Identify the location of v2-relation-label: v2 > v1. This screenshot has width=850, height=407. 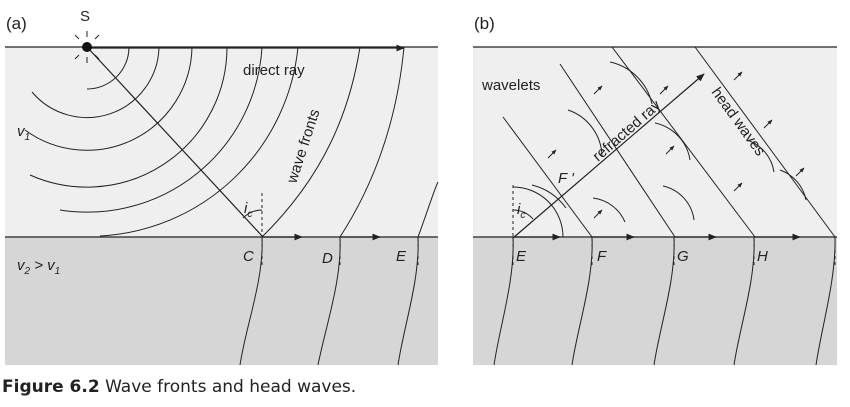
(38, 267).